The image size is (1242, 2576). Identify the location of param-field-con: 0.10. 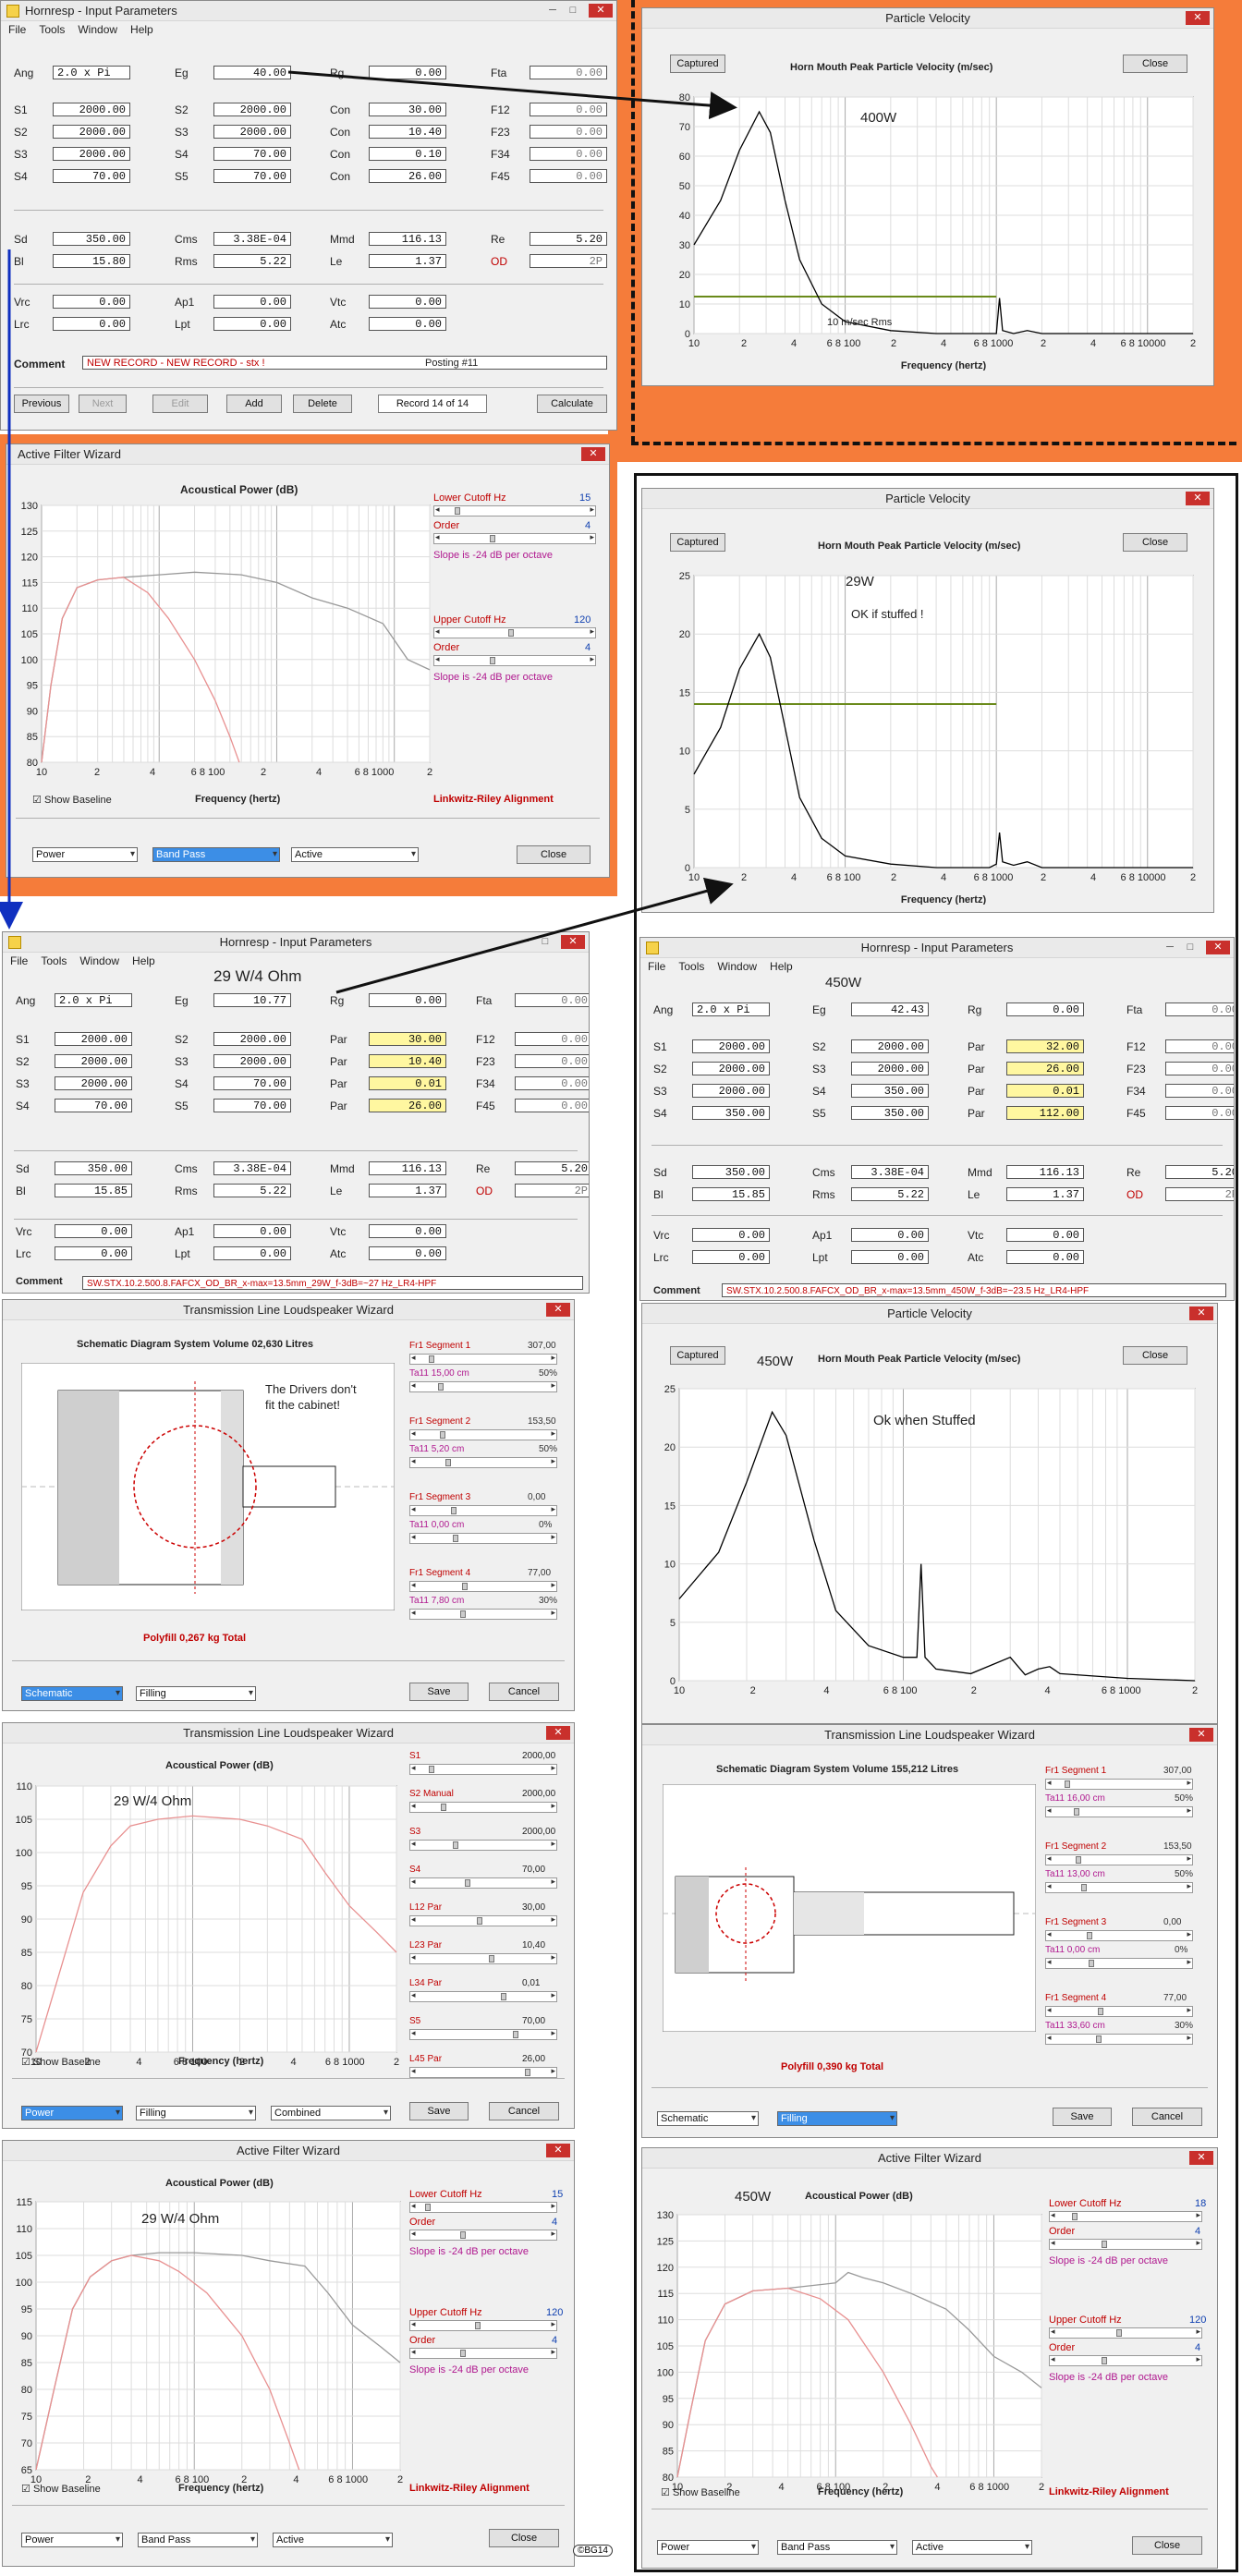
(407, 154).